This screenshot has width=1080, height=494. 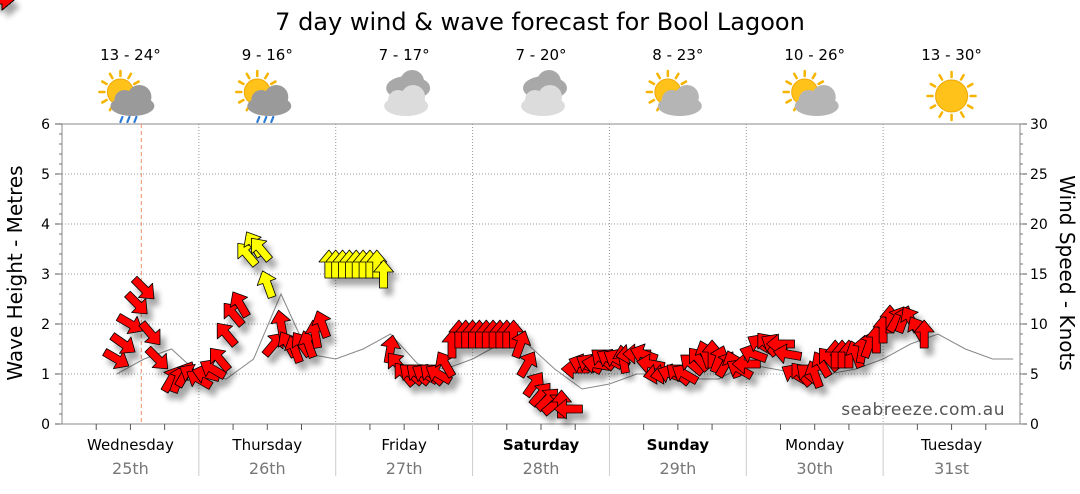 I want to click on y2-axis-label: Wind Speed - Knots, so click(x=1067, y=273).